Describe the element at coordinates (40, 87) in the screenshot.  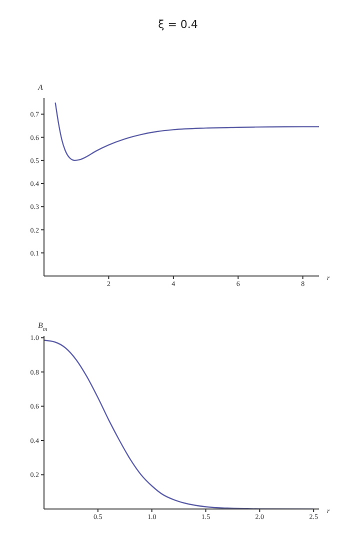
I see `y-axis-title: A` at that location.